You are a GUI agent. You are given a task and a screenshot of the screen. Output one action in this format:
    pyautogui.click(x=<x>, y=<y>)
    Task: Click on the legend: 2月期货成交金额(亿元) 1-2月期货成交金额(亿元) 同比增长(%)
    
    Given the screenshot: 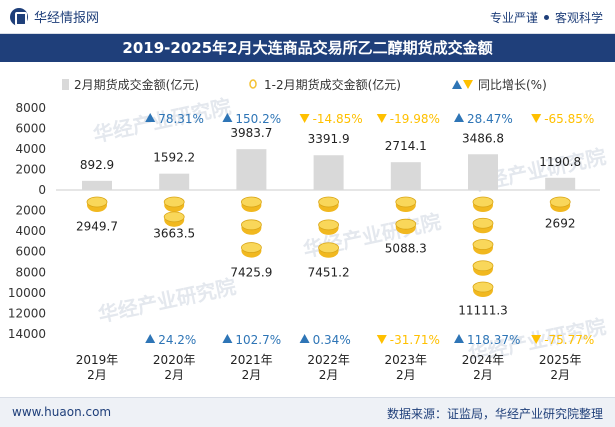 What is the action you would take?
    pyautogui.click(x=304, y=84)
    